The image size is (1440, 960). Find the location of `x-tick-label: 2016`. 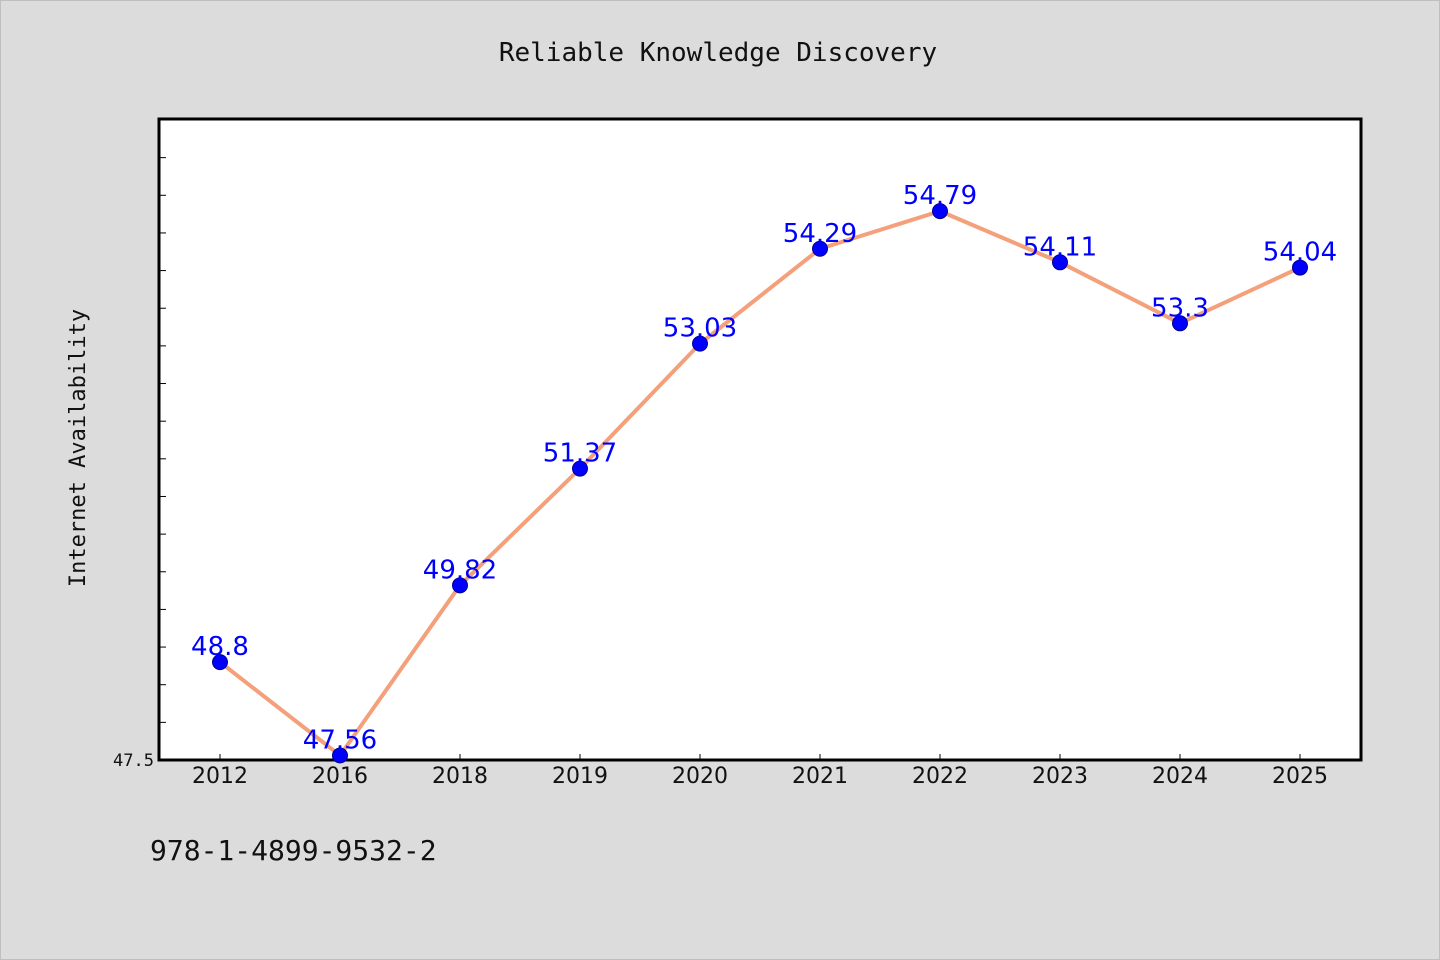

x-tick-label: 2016 is located at coordinates (340, 776).